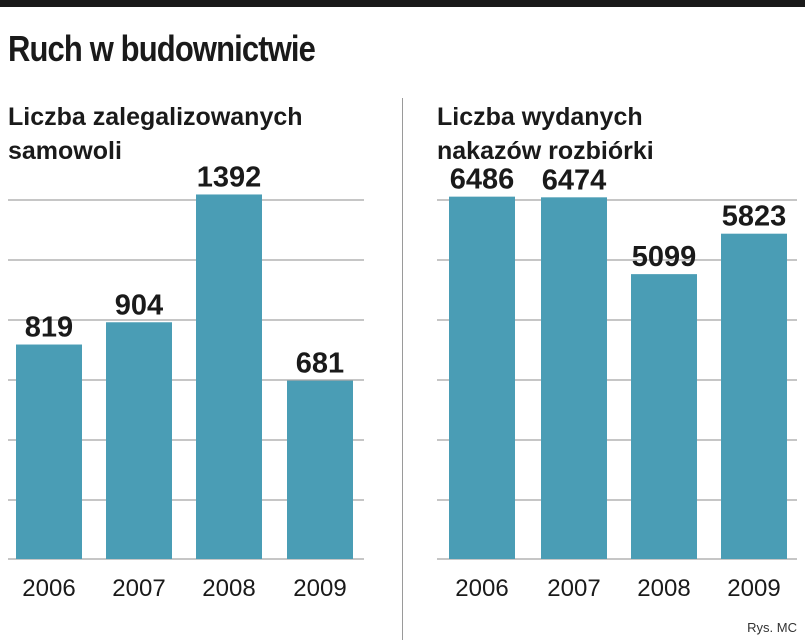 The width and height of the screenshot is (805, 644). Describe the element at coordinates (574, 378) in the screenshot. I see `right-bar-2007` at that location.